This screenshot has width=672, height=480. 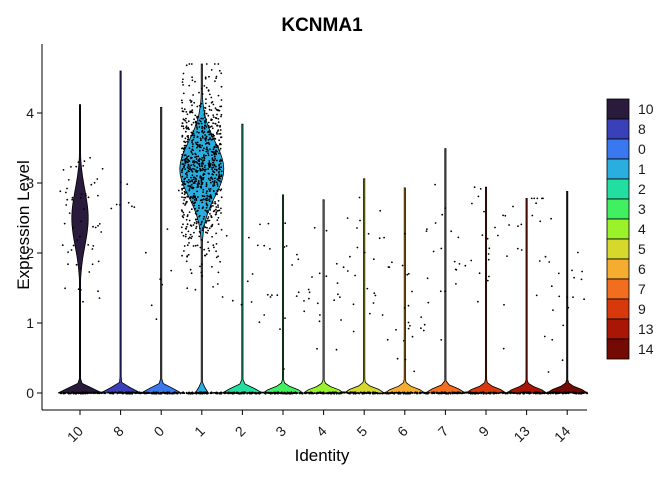 What do you see at coordinates (30, 183) in the screenshot?
I see `y-tick-label: 3` at bounding box center [30, 183].